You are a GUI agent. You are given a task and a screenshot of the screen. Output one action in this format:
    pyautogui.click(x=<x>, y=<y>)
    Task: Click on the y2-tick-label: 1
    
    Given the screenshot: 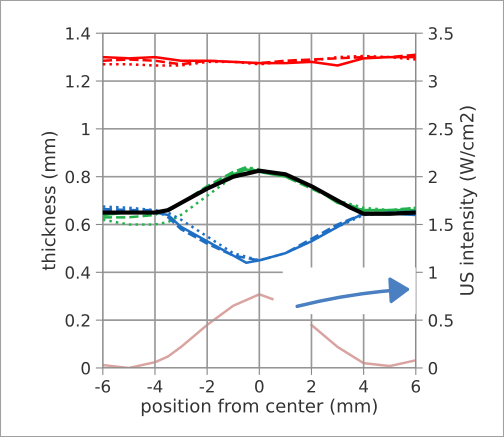 What is the action you would take?
    pyautogui.click(x=433, y=272)
    